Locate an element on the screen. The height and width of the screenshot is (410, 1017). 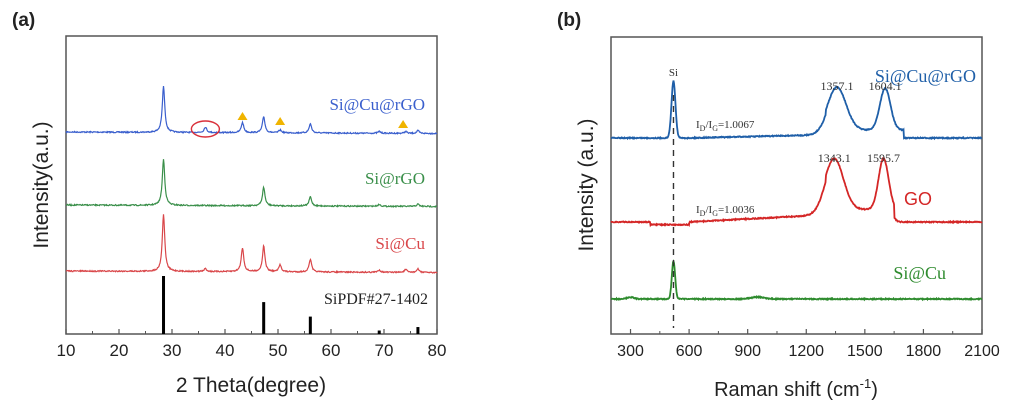
x-tick-label-a: 40 is located at coordinates (225, 350).